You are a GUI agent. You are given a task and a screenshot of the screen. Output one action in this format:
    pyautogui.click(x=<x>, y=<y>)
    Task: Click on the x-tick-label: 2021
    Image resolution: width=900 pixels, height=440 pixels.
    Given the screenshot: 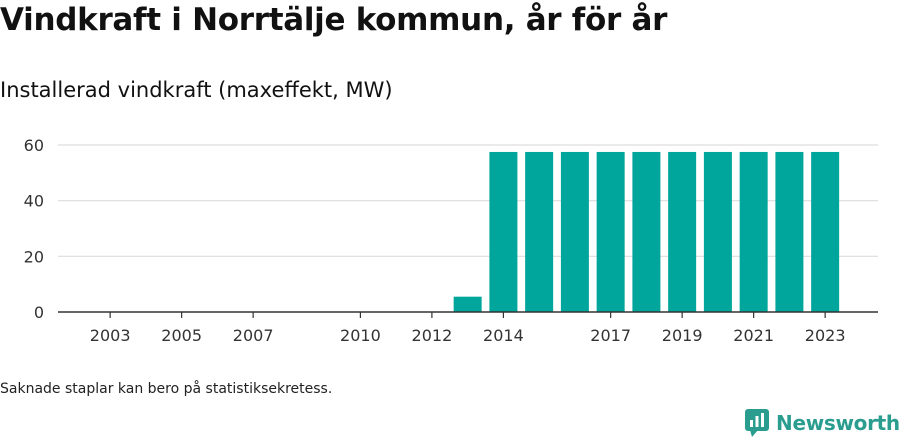 What is the action you would take?
    pyautogui.click(x=753, y=335)
    